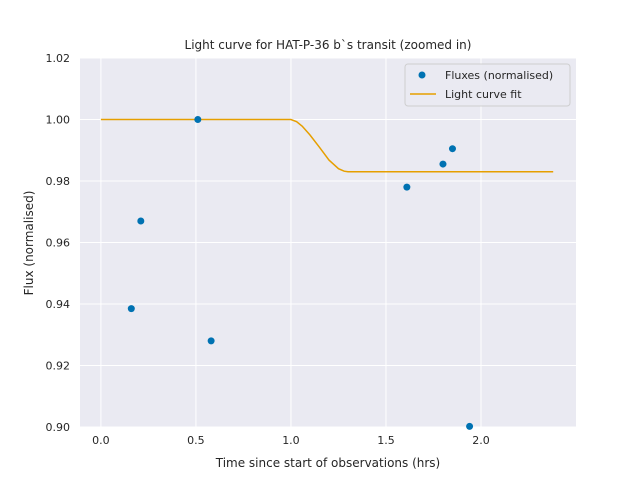 This screenshot has width=640, height=480. I want to click on x-tick-label: 1.0, so click(291, 440).